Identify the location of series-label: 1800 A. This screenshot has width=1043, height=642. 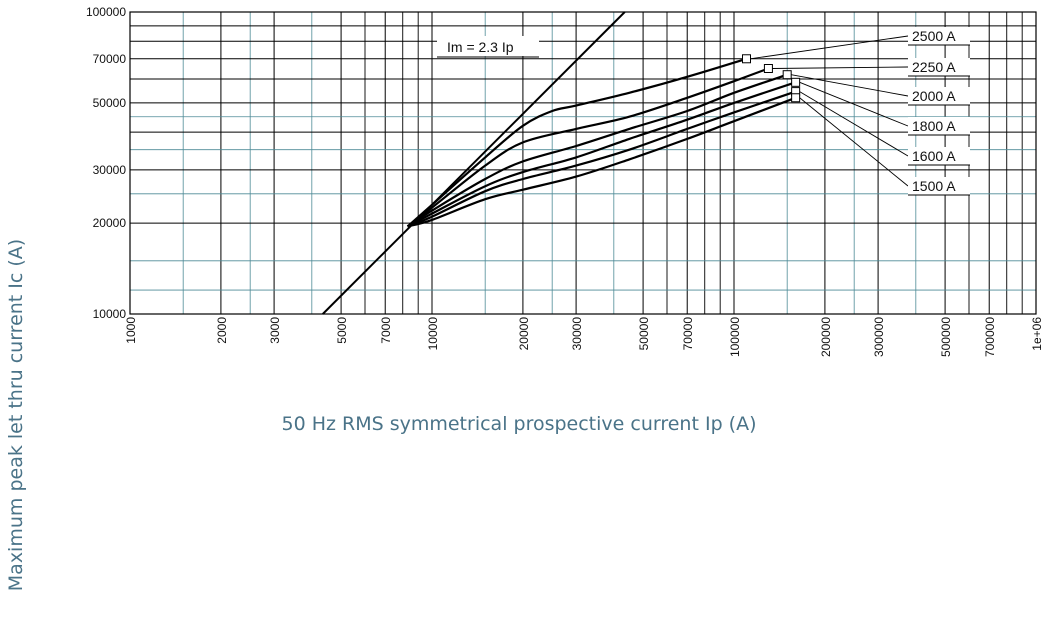
(934, 126).